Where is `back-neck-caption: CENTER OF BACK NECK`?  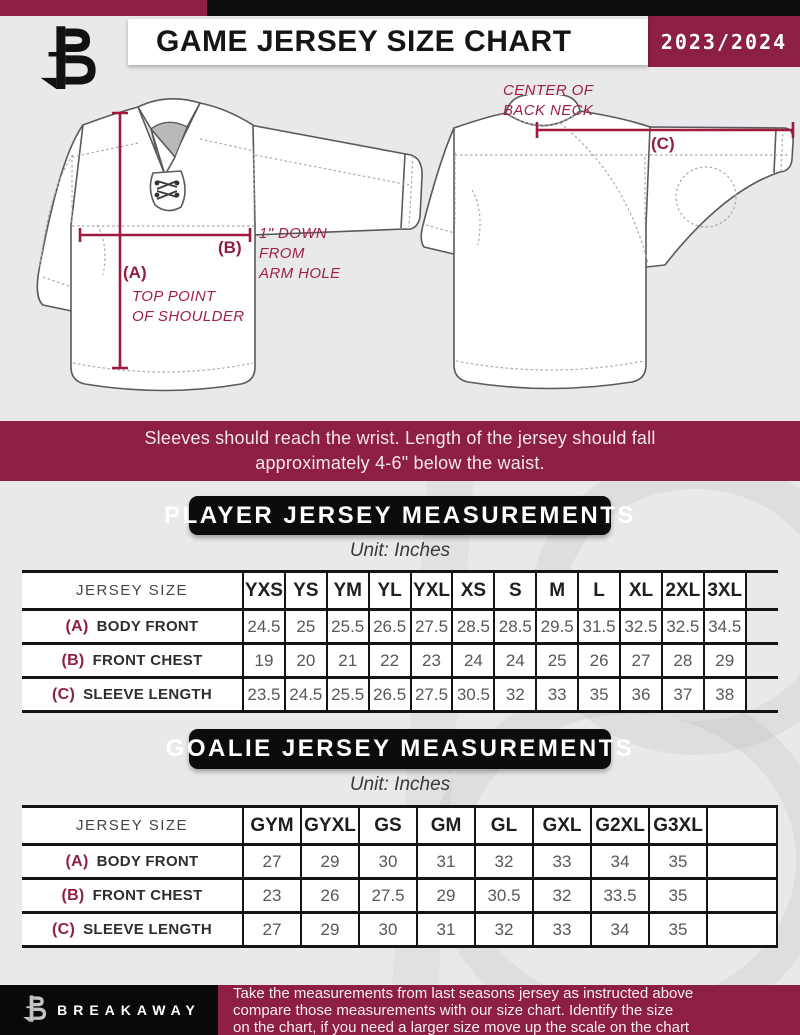 back-neck-caption: CENTER OF BACK NECK is located at coordinates (548, 100).